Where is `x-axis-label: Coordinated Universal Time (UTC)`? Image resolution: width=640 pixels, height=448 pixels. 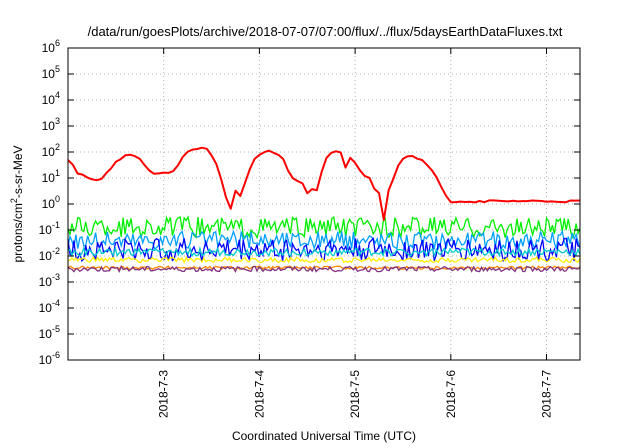
x-axis-label: Coordinated Universal Time (UTC) is located at coordinates (324, 436).